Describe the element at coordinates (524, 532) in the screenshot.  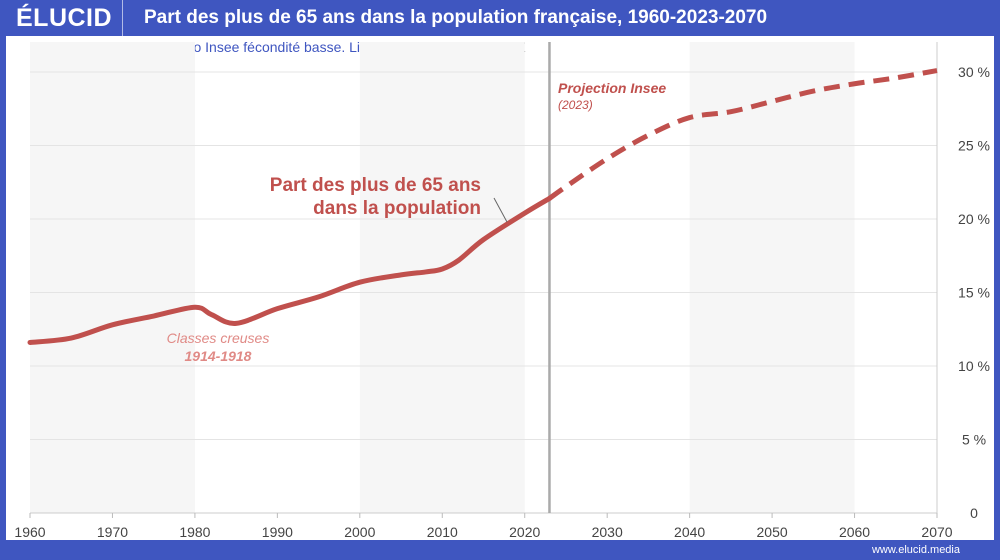
I see `x-tick-label: 2020` at that location.